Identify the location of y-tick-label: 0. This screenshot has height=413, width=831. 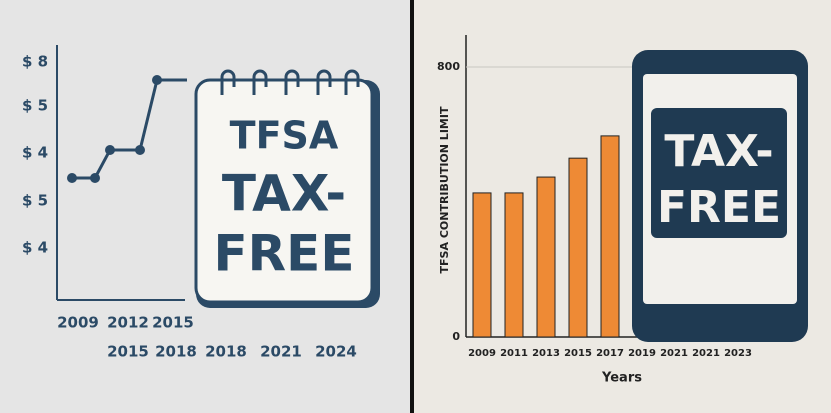
(456, 336).